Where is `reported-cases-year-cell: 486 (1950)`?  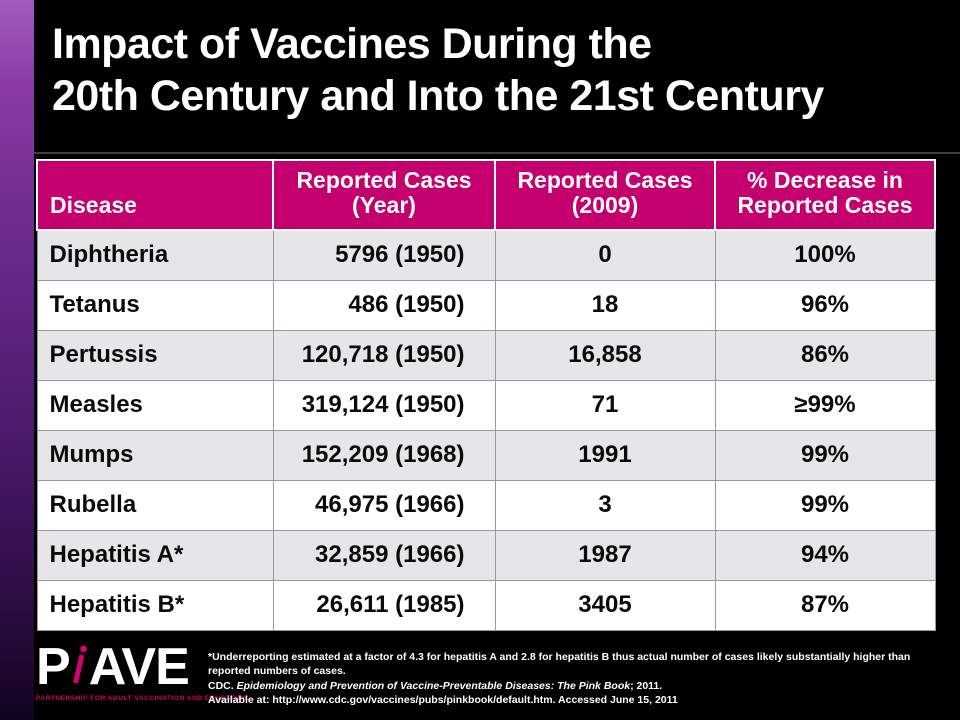
reported-cases-year-cell: 486 (1950) is located at coordinates (384, 305).